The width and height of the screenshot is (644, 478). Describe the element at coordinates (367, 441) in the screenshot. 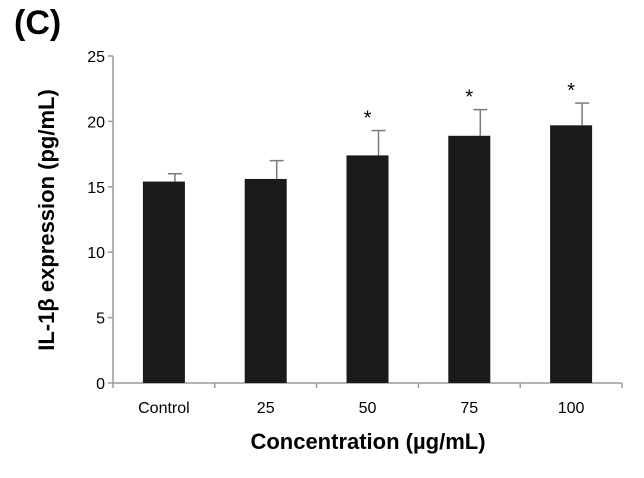

I see `x-axis-title: Concentration (µg/mL)` at that location.